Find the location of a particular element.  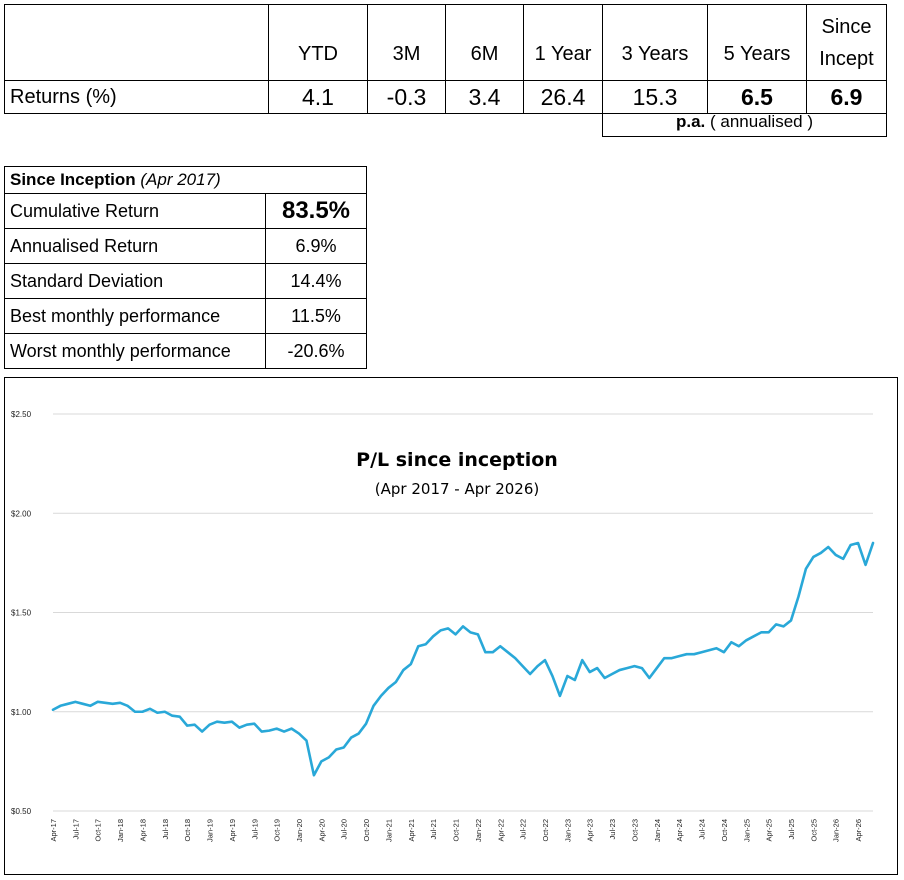

x-tick-label: Jul-20 is located at coordinates (344, 829).